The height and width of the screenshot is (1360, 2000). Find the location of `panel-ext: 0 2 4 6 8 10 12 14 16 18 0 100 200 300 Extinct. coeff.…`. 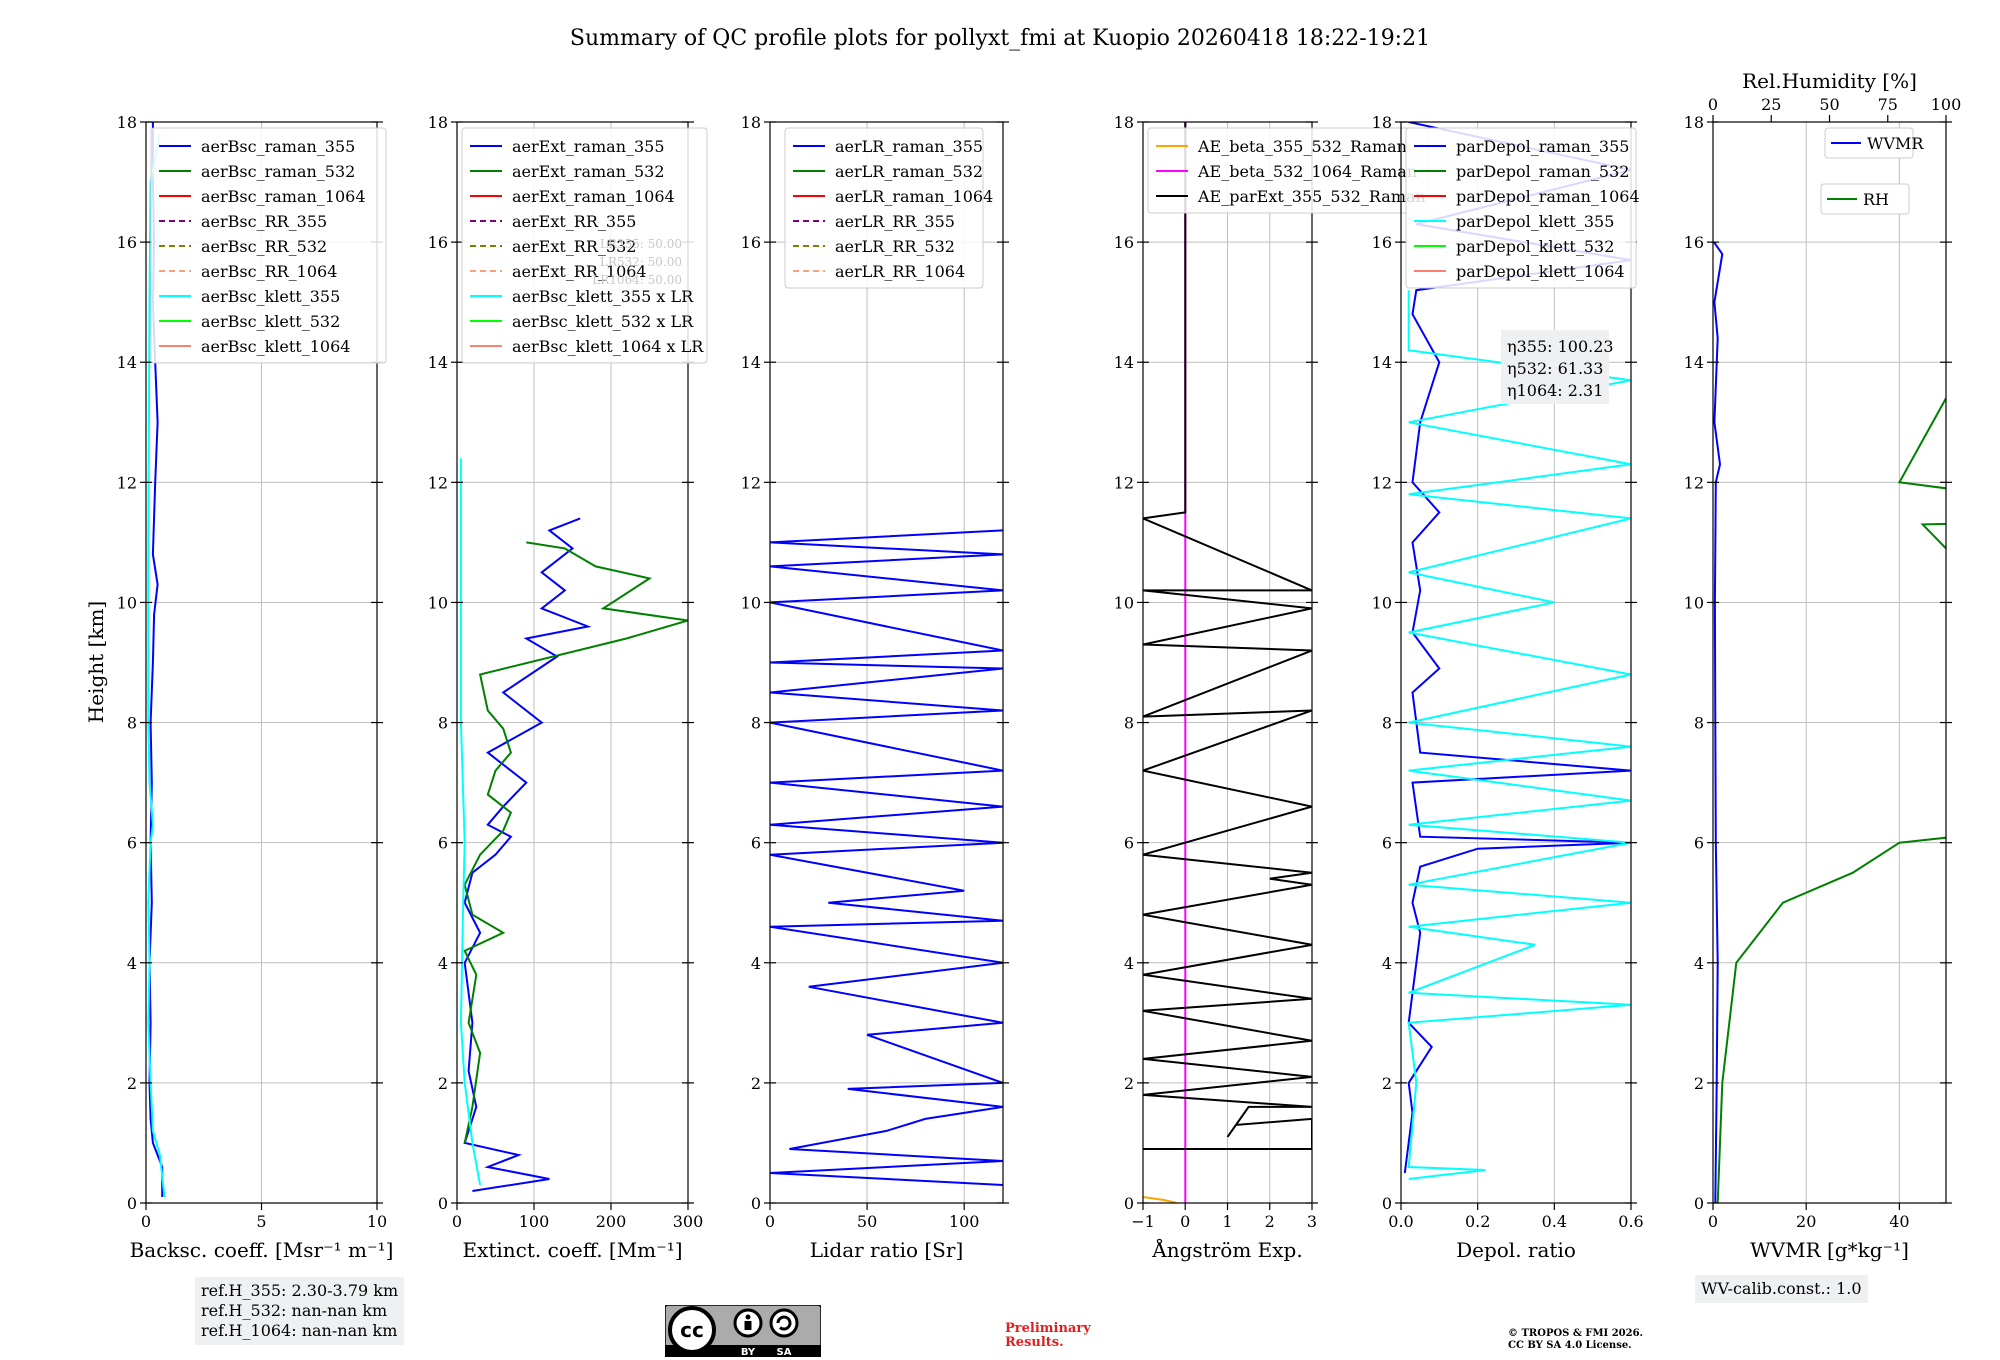

panel-ext: 0 2 4 6 8 10 12 14 16 18 0 100 200 300 Extinct. coeff.… is located at coordinates (568, 687).